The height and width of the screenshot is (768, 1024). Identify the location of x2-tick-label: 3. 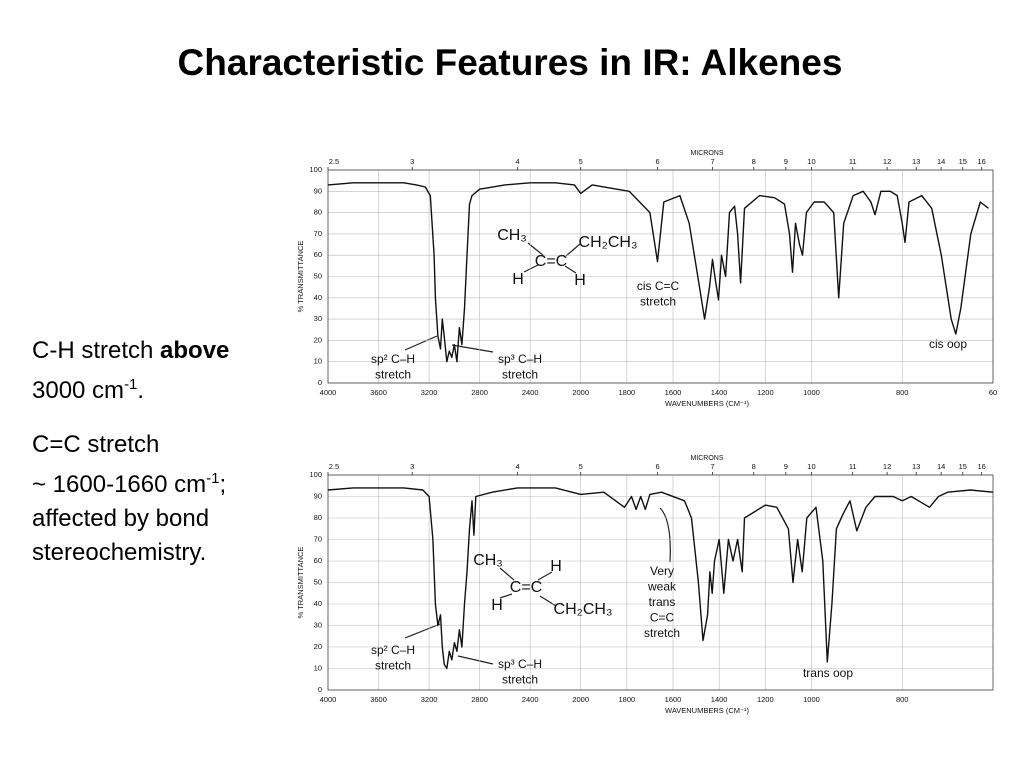
(412, 161).